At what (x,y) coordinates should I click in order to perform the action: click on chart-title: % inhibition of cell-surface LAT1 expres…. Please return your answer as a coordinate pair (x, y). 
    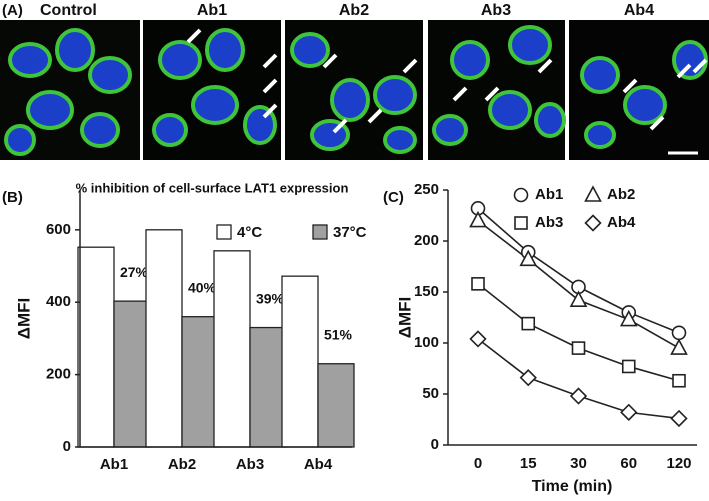
    Looking at the image, I should click on (212, 187).